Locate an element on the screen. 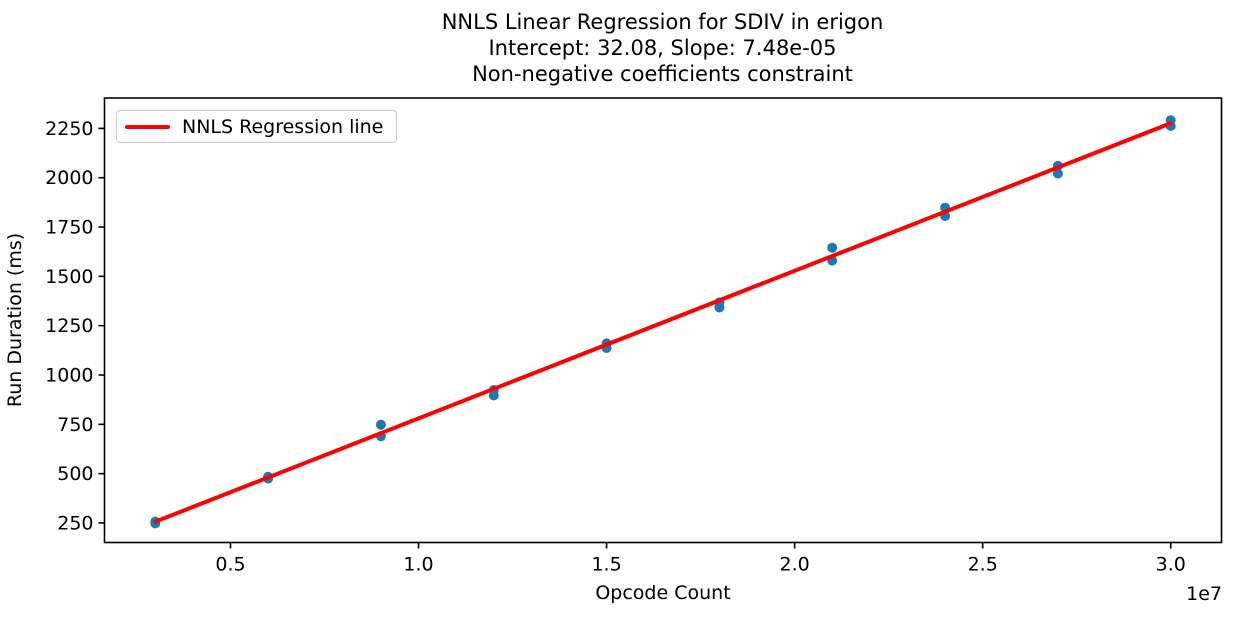  x-tick-label: 2.5 is located at coordinates (983, 565).